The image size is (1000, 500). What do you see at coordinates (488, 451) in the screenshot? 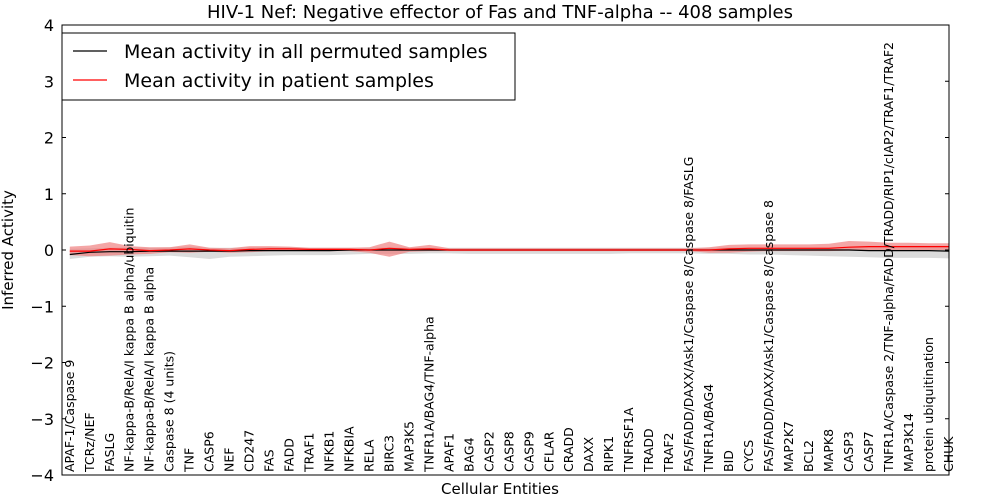
I see `category-label-21: CASP2` at bounding box center [488, 451].